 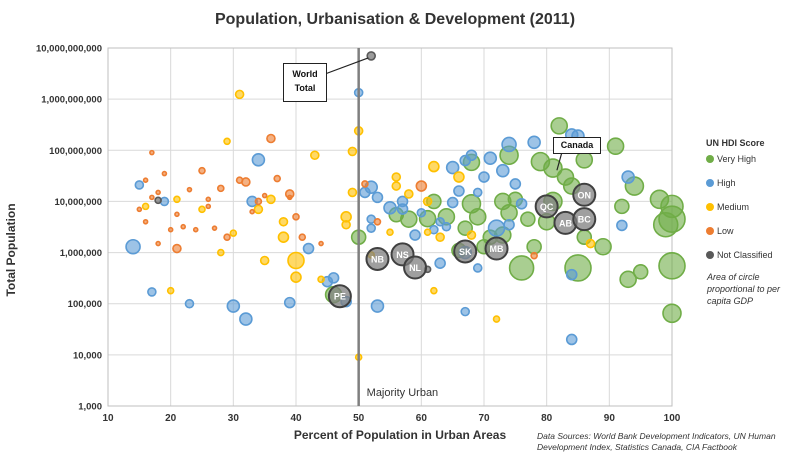 I want to click on province-label: ON, so click(x=585, y=195).